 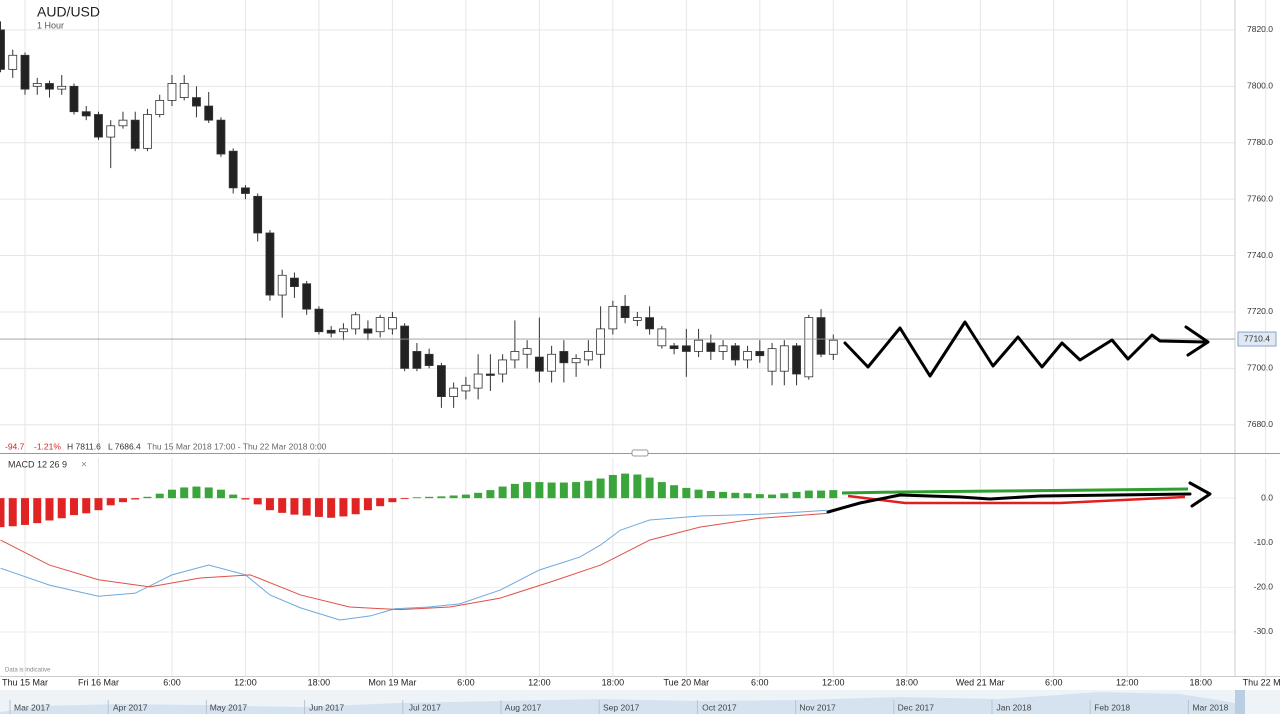 I want to click on last-price-box, so click(x=1257, y=339).